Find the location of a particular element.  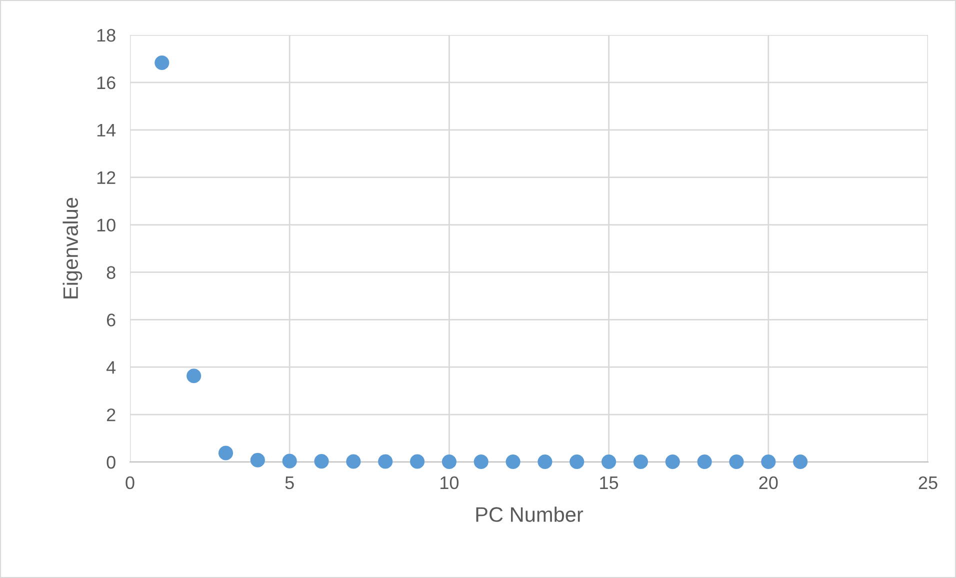

y-tick-label: 2 is located at coordinates (111, 415).